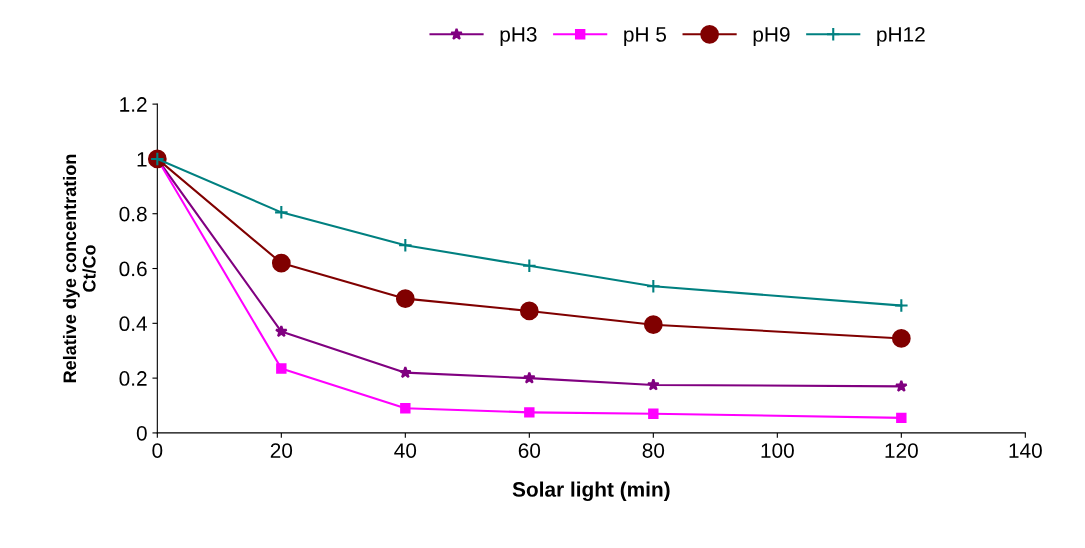 The height and width of the screenshot is (548, 1085). I want to click on x-tick-label: 60, so click(529, 450).